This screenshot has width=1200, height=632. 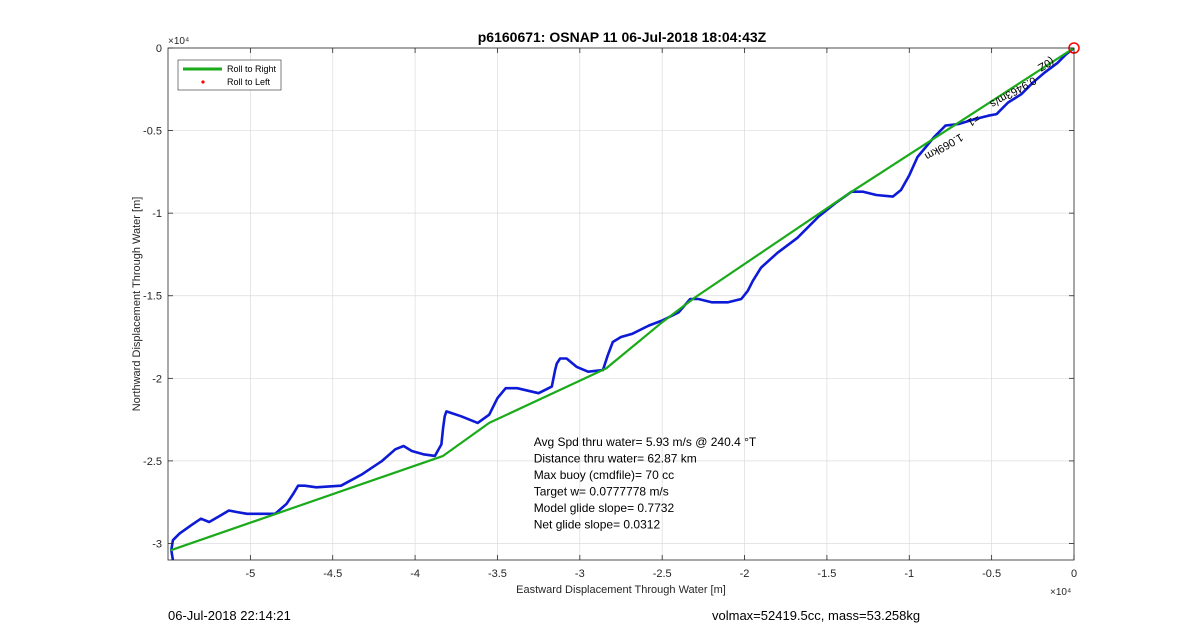 What do you see at coordinates (604, 475) in the screenshot?
I see `stats-annotation: Max buoy (cmdfile)= 70 cc` at bounding box center [604, 475].